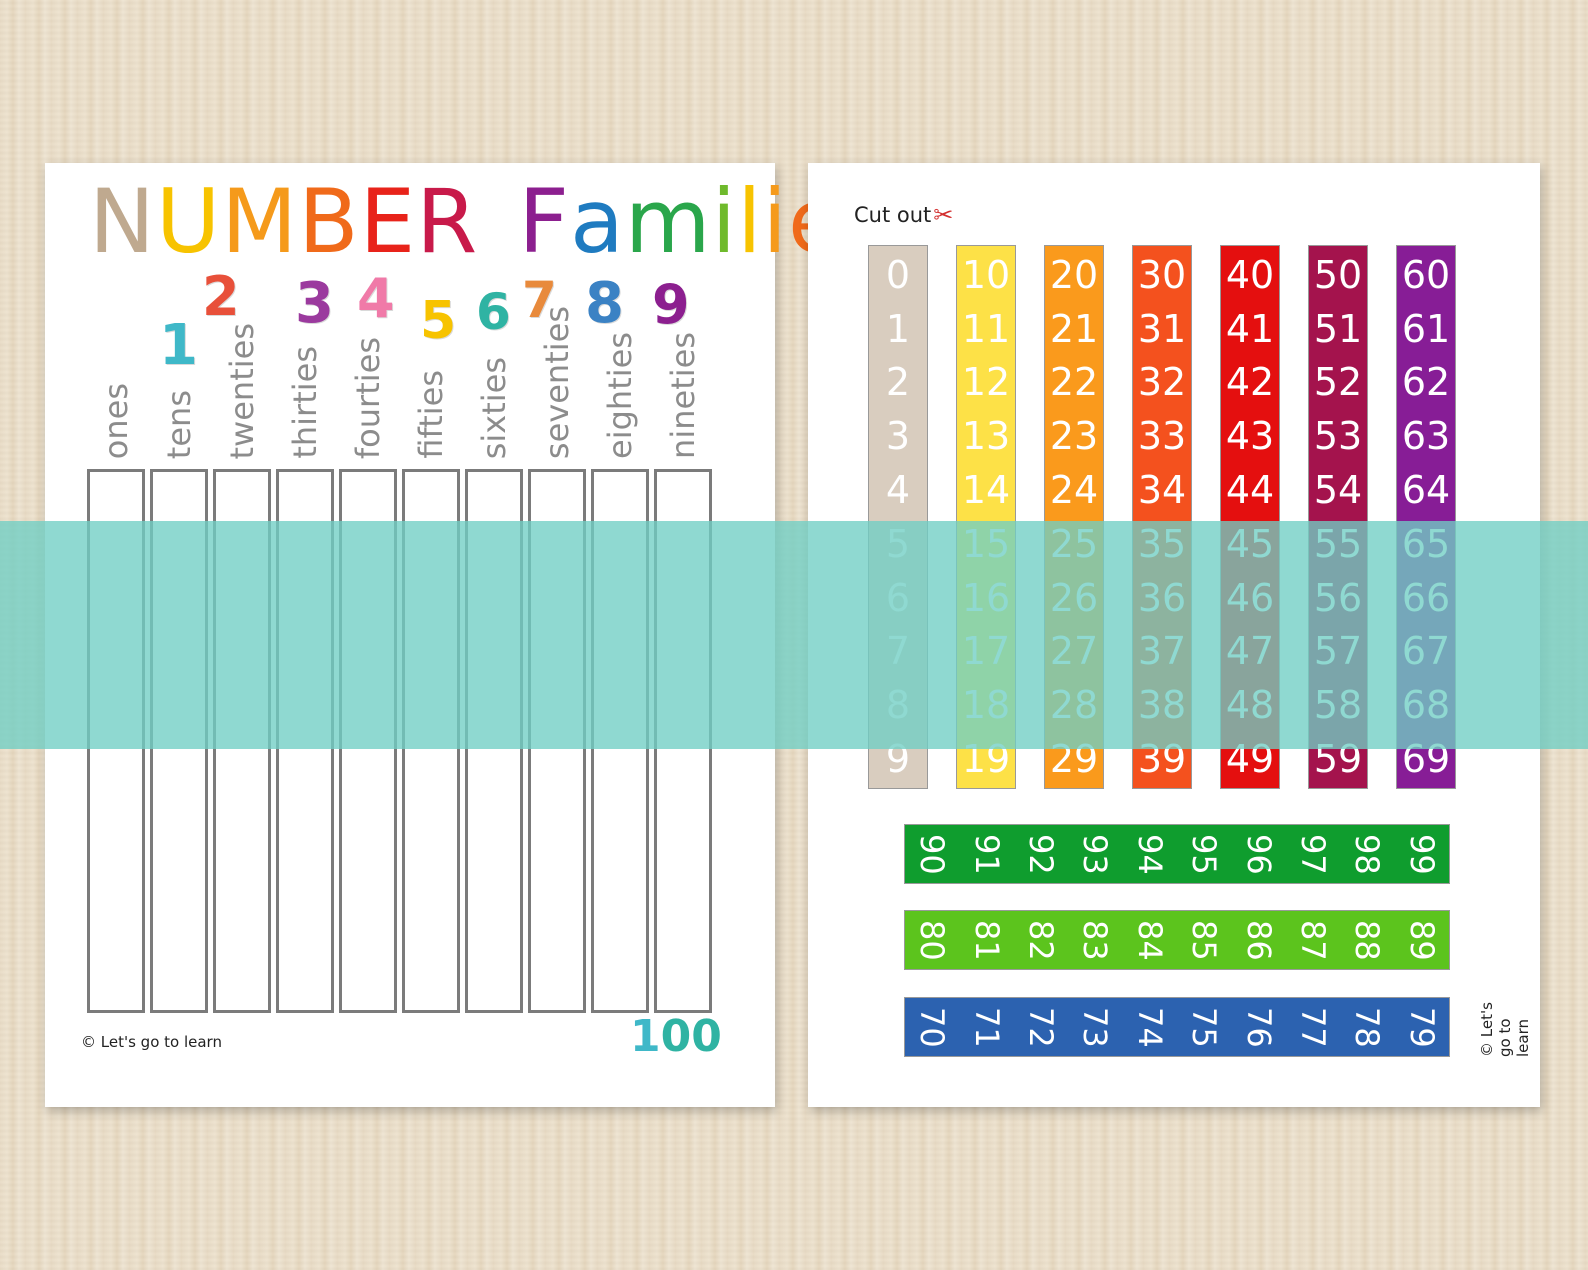 The image size is (1588, 1270). I want to click on mascot-digit: 6, so click(493, 312).